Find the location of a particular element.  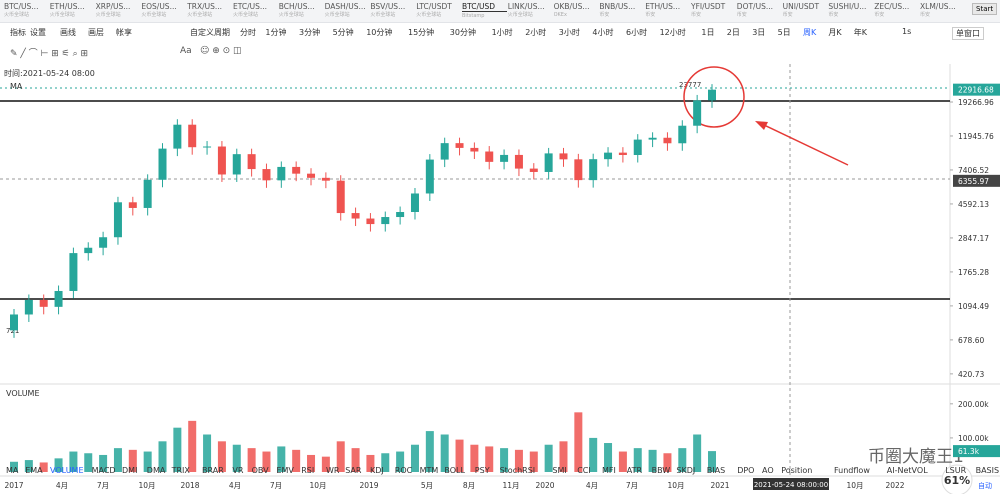

indicator-tab: MFI is located at coordinates (609, 470).